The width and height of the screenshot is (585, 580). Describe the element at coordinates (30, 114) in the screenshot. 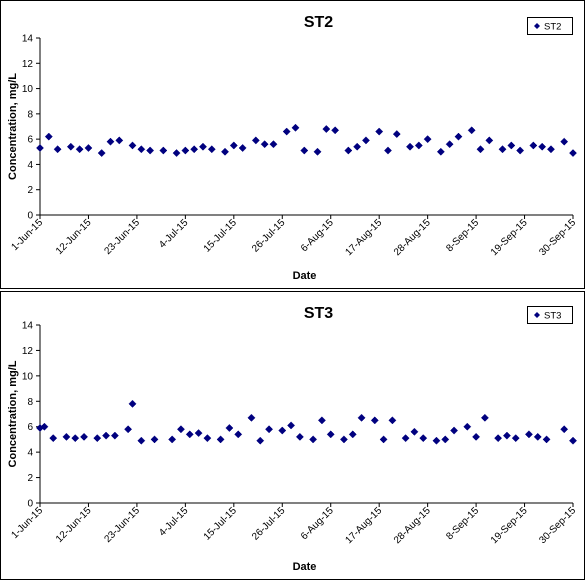

I see `y-tick-label: 8` at that location.